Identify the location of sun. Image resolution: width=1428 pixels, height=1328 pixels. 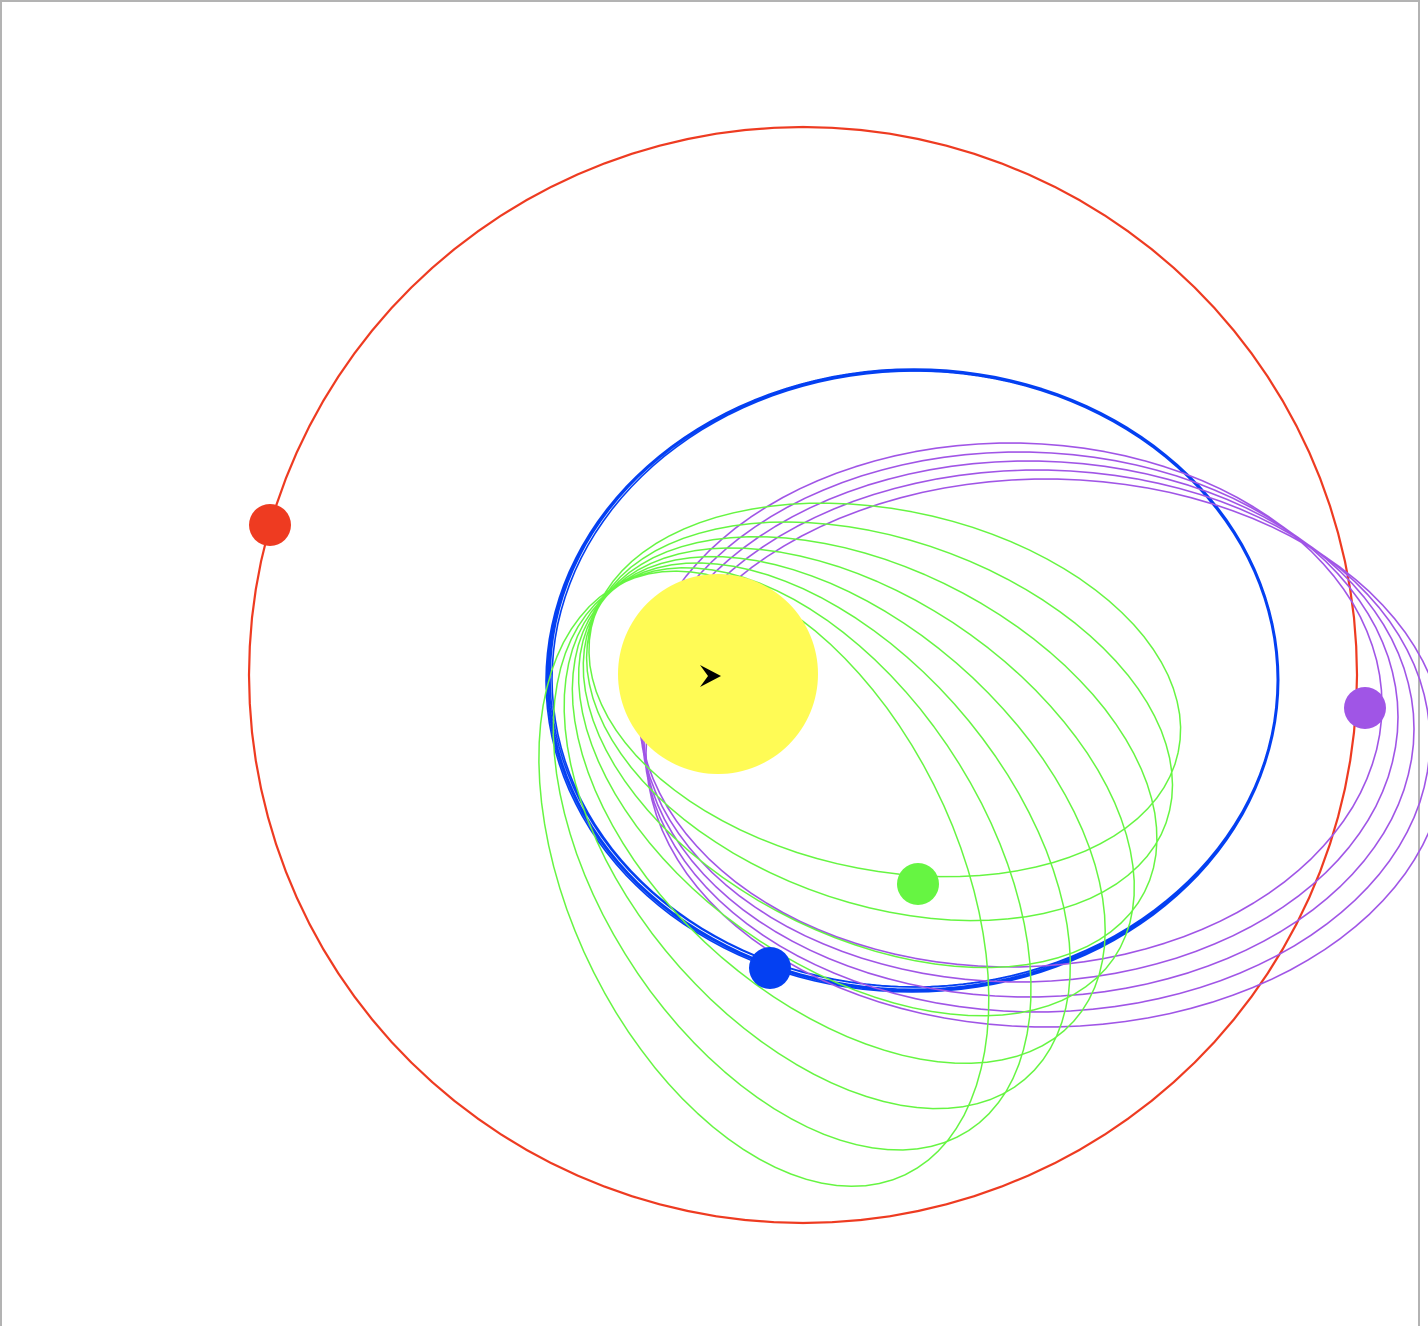
(718, 674).